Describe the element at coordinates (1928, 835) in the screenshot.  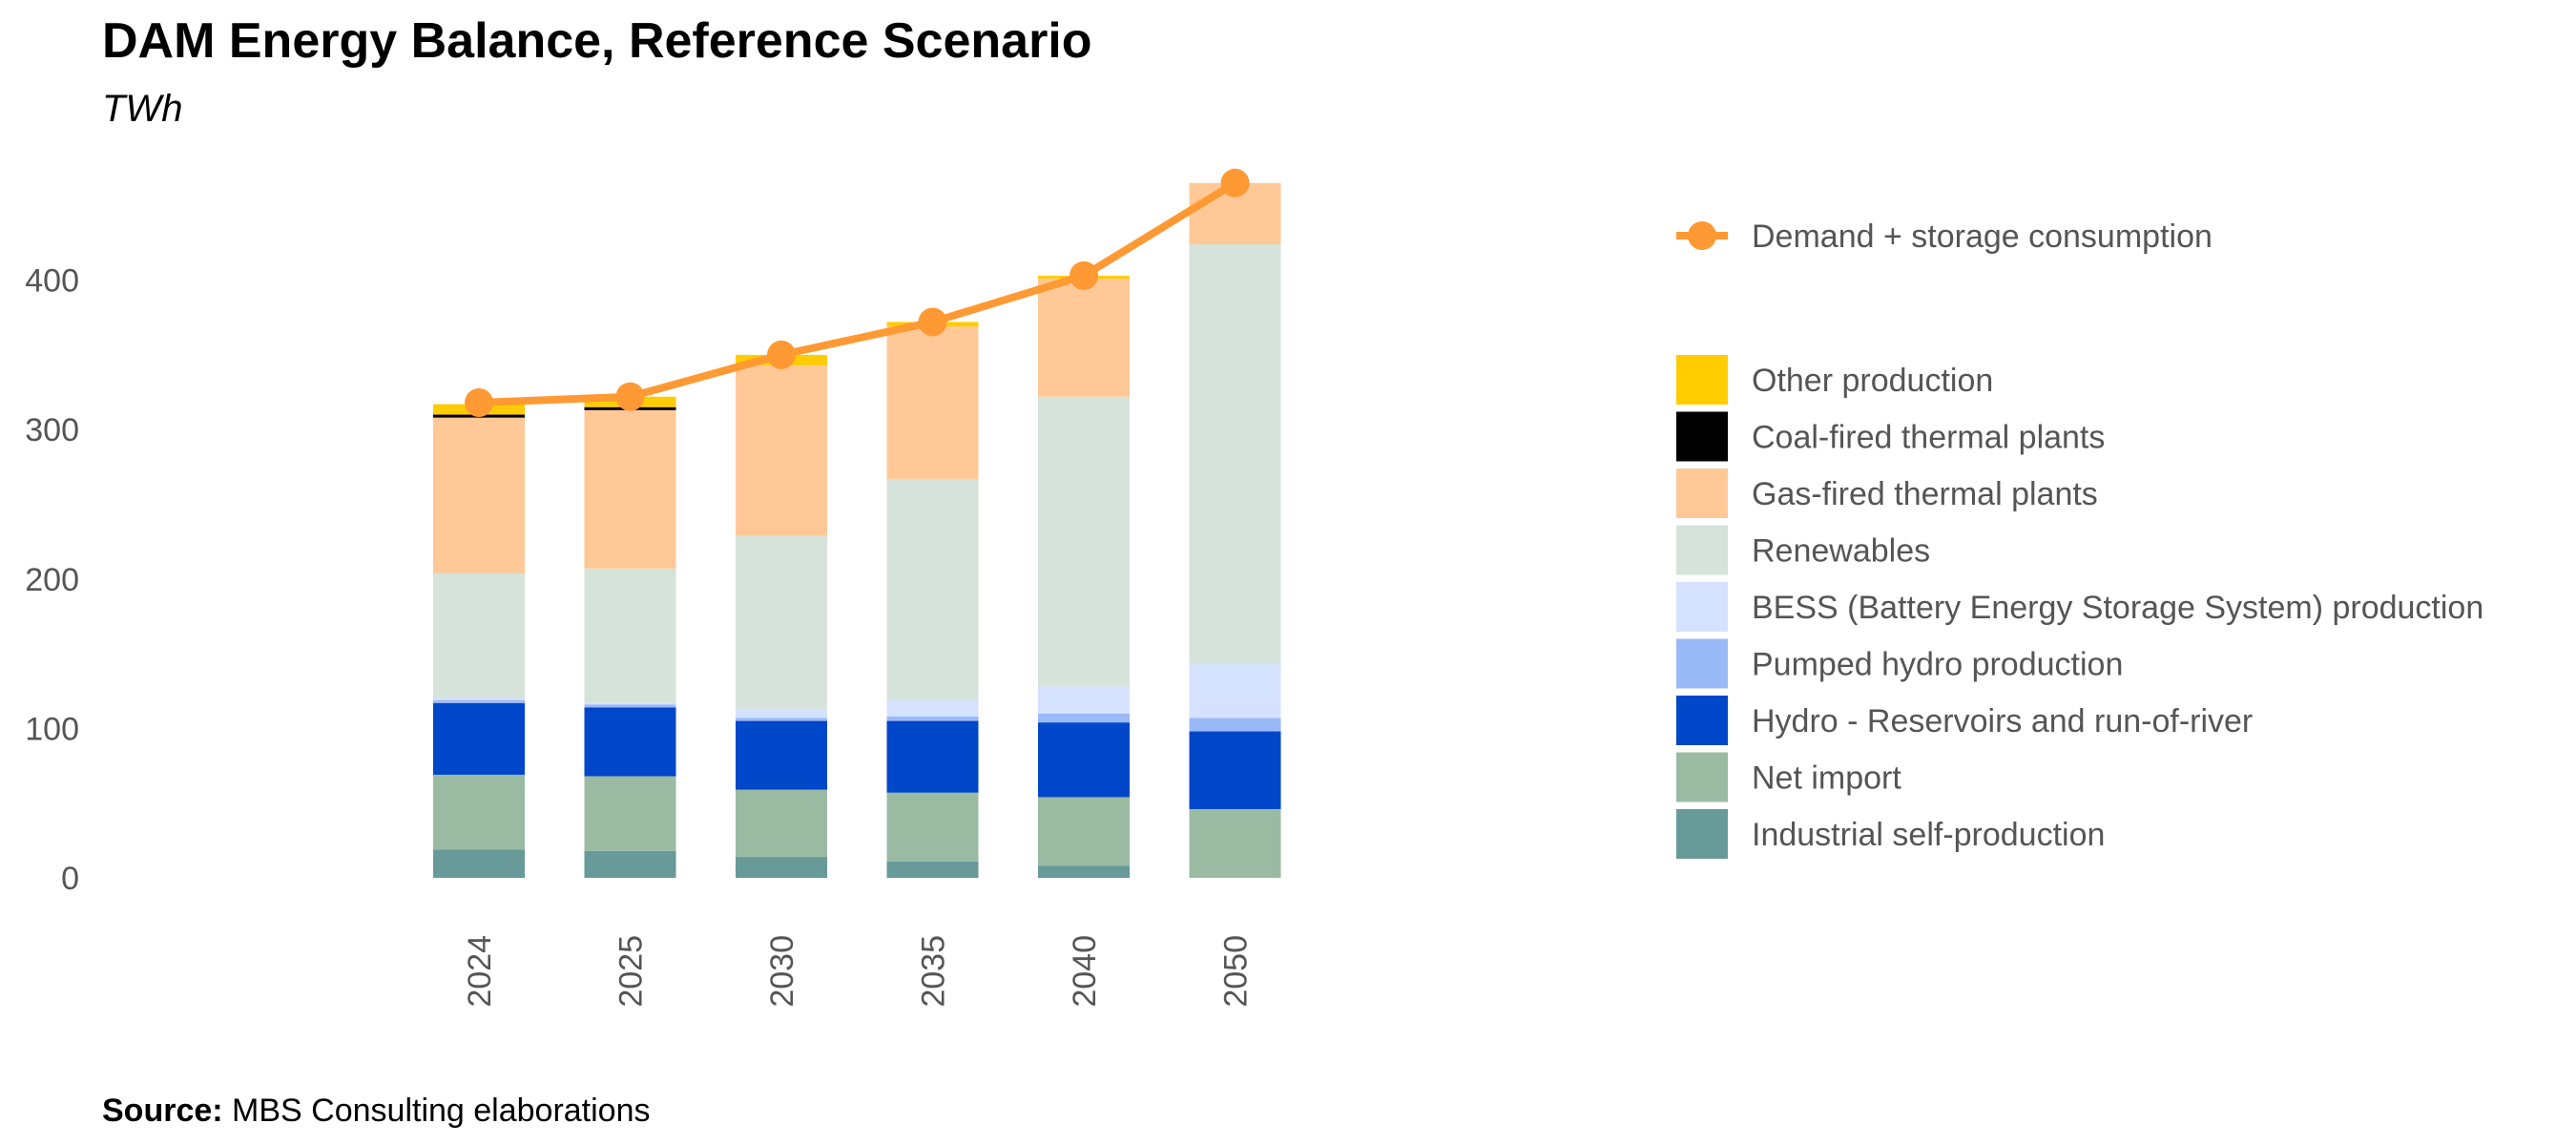
I see `legend-label: Industrial self-production` at that location.